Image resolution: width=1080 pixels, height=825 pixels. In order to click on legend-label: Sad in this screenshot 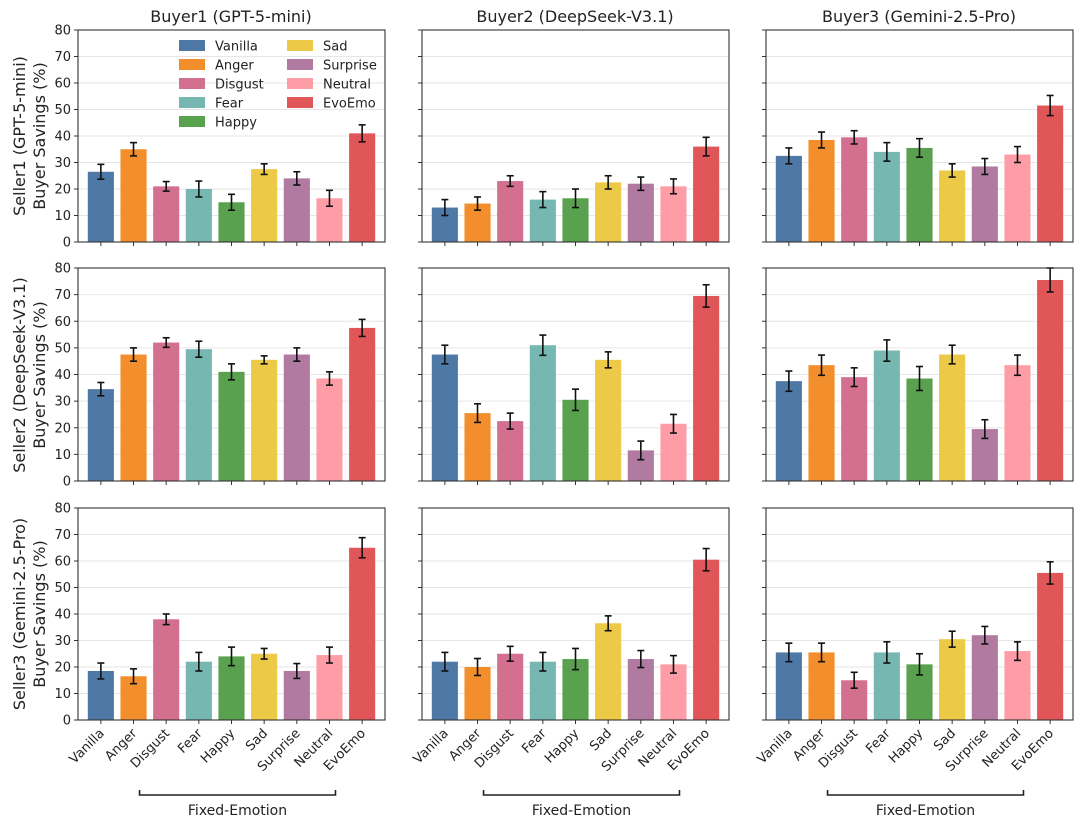, I will do `click(335, 47)`.